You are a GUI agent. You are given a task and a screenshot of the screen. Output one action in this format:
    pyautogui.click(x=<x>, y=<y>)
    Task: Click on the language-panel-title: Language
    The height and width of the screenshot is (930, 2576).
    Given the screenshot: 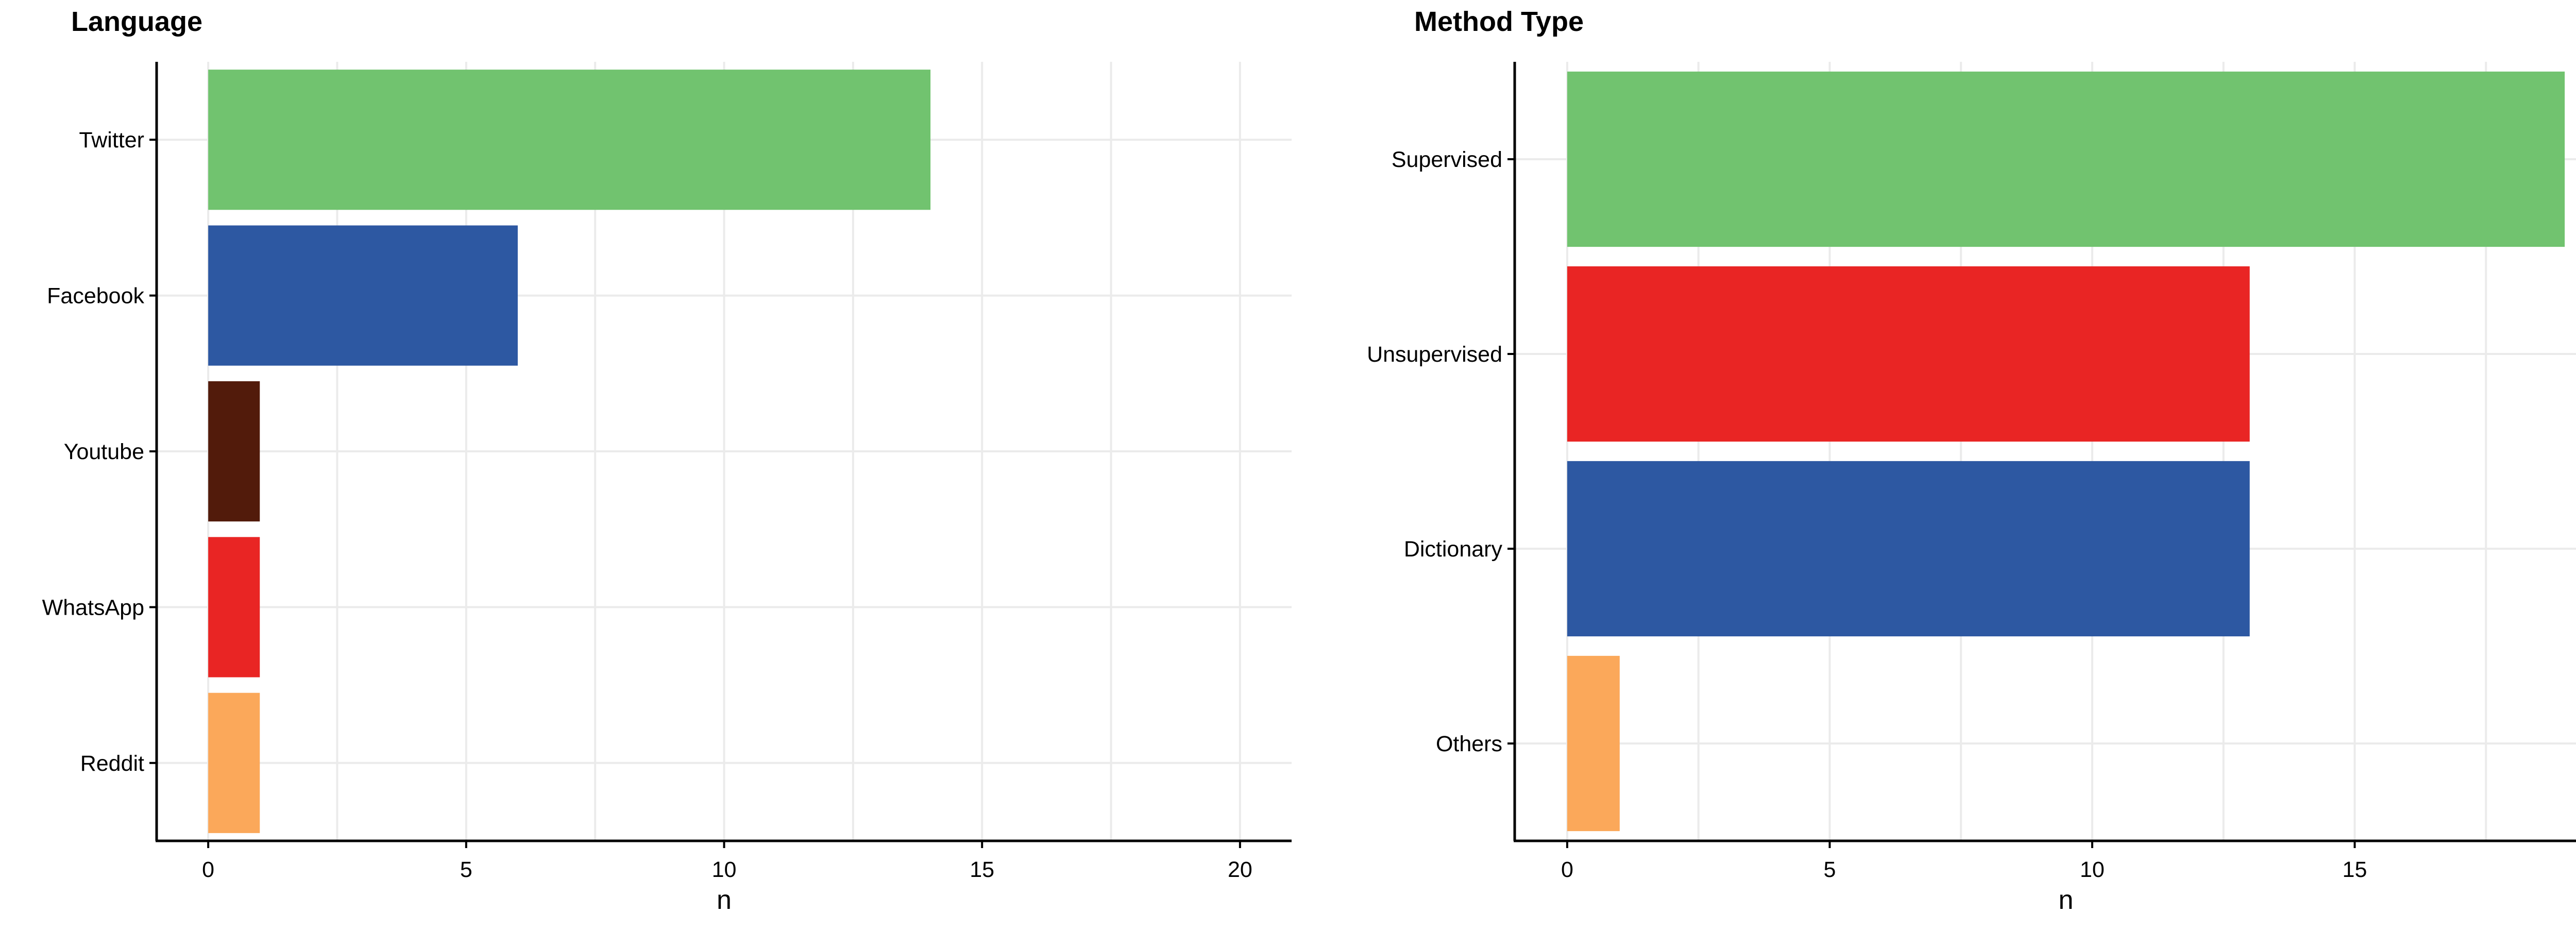 What is the action you would take?
    pyautogui.click(x=136, y=21)
    